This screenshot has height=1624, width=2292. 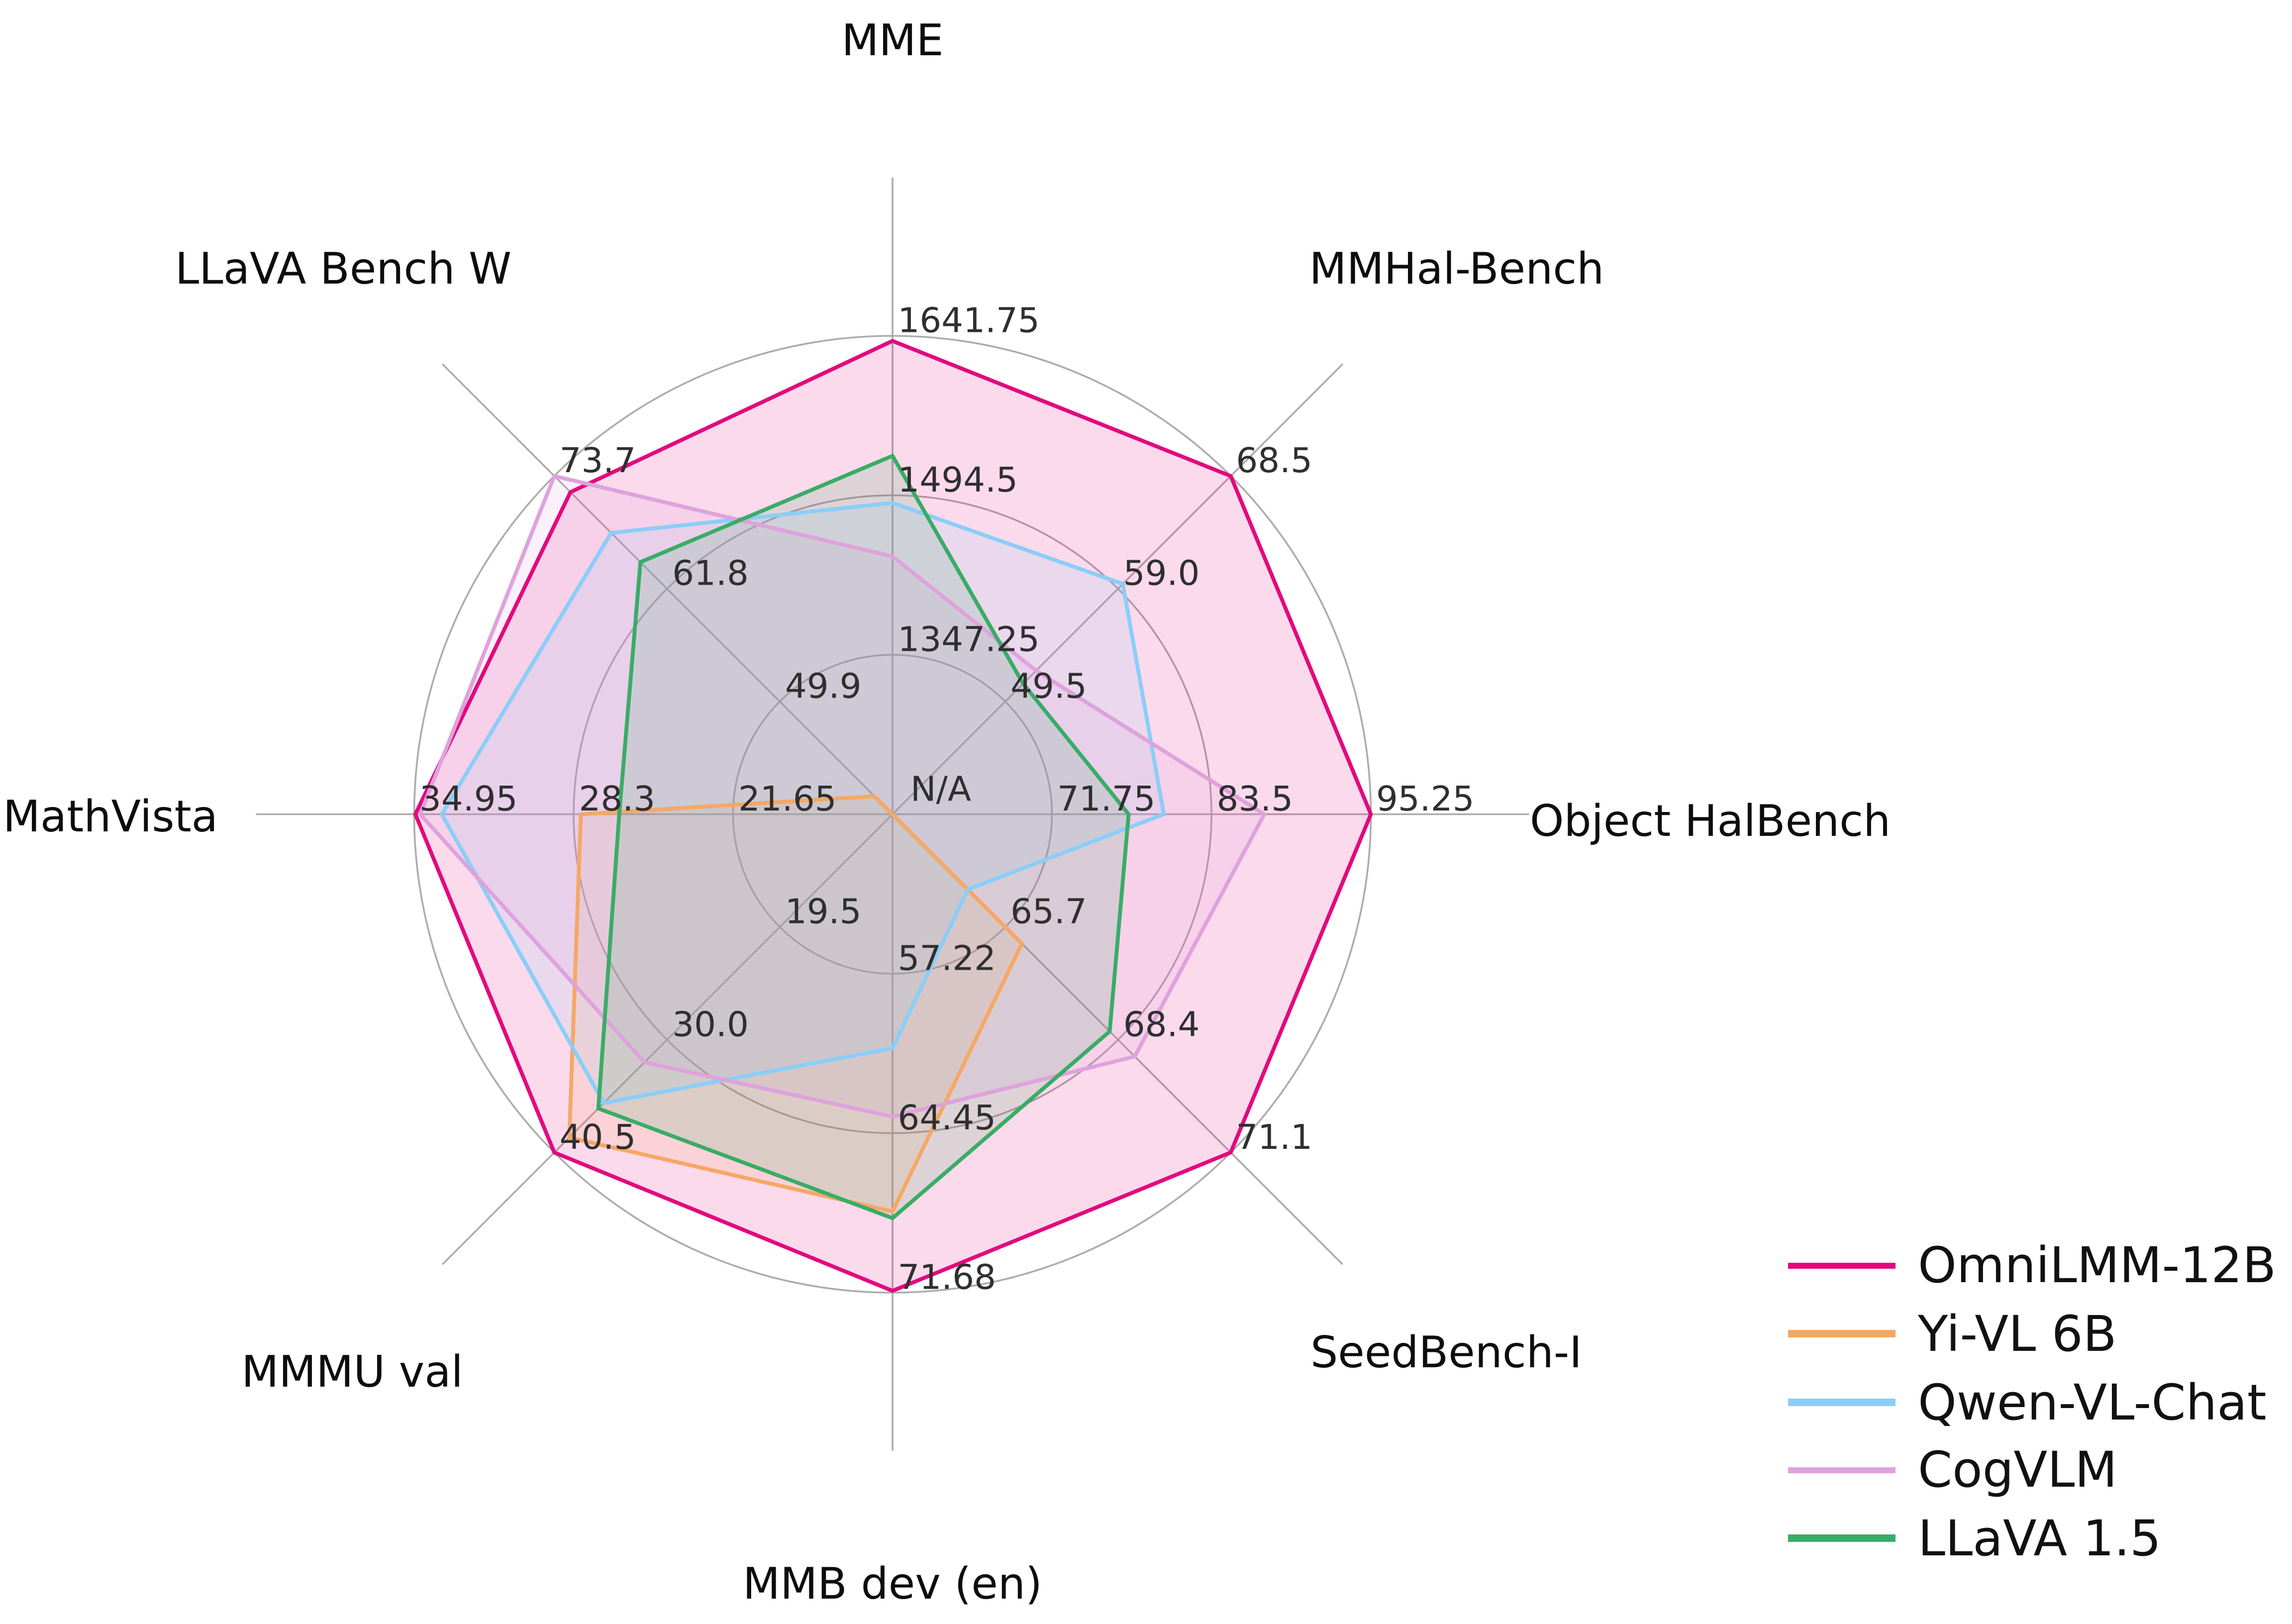 I want to click on tick-label: 49.9, so click(x=824, y=686).